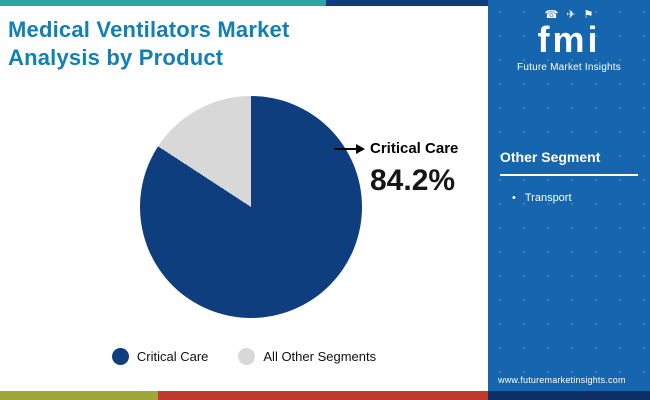 This screenshot has width=650, height=400. Describe the element at coordinates (551, 15) in the screenshot. I see `phone-icon: ☎` at that location.